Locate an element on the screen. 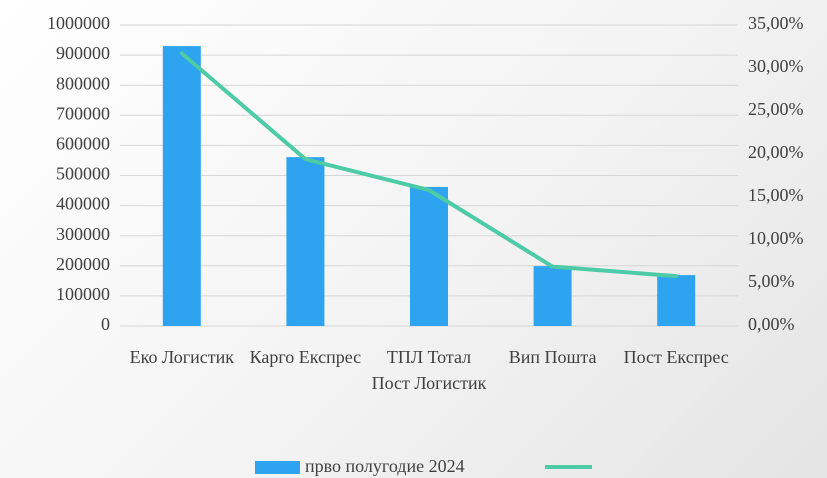 The height and width of the screenshot is (478, 827). legend-label: прво полугодие 2024 is located at coordinates (385, 466).